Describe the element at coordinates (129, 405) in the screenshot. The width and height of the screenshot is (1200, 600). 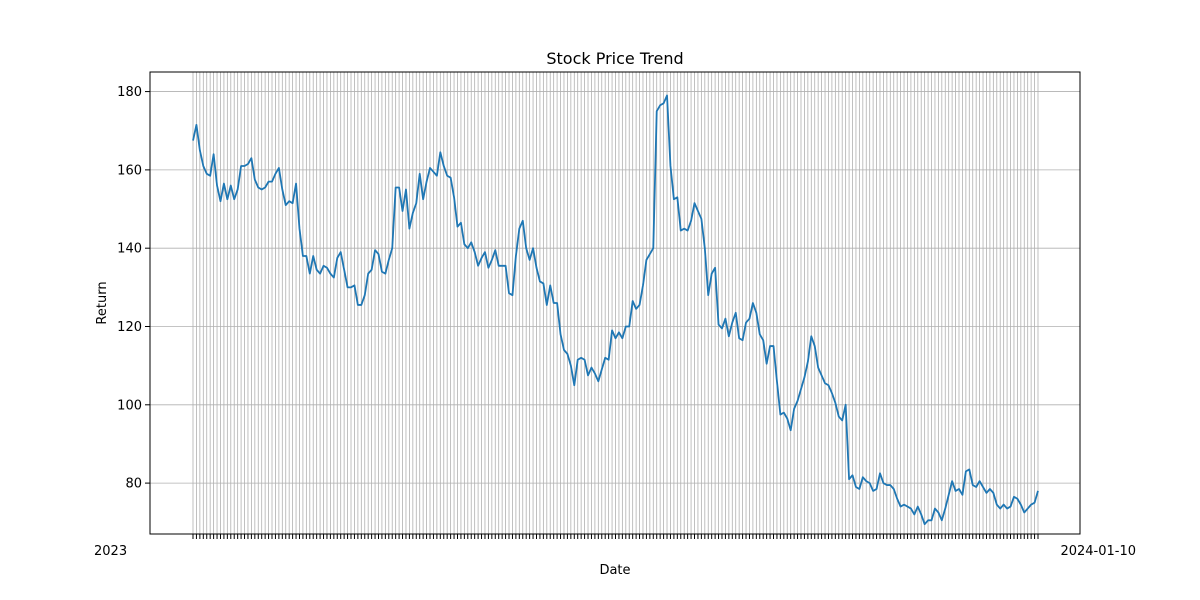
I see `y-tick-label: 100` at that location.